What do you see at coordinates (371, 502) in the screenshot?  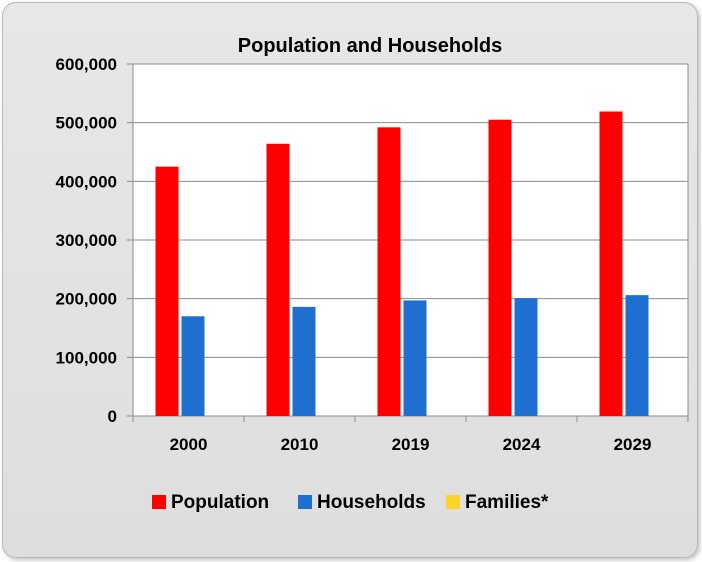 I see `legend-label: Households` at bounding box center [371, 502].